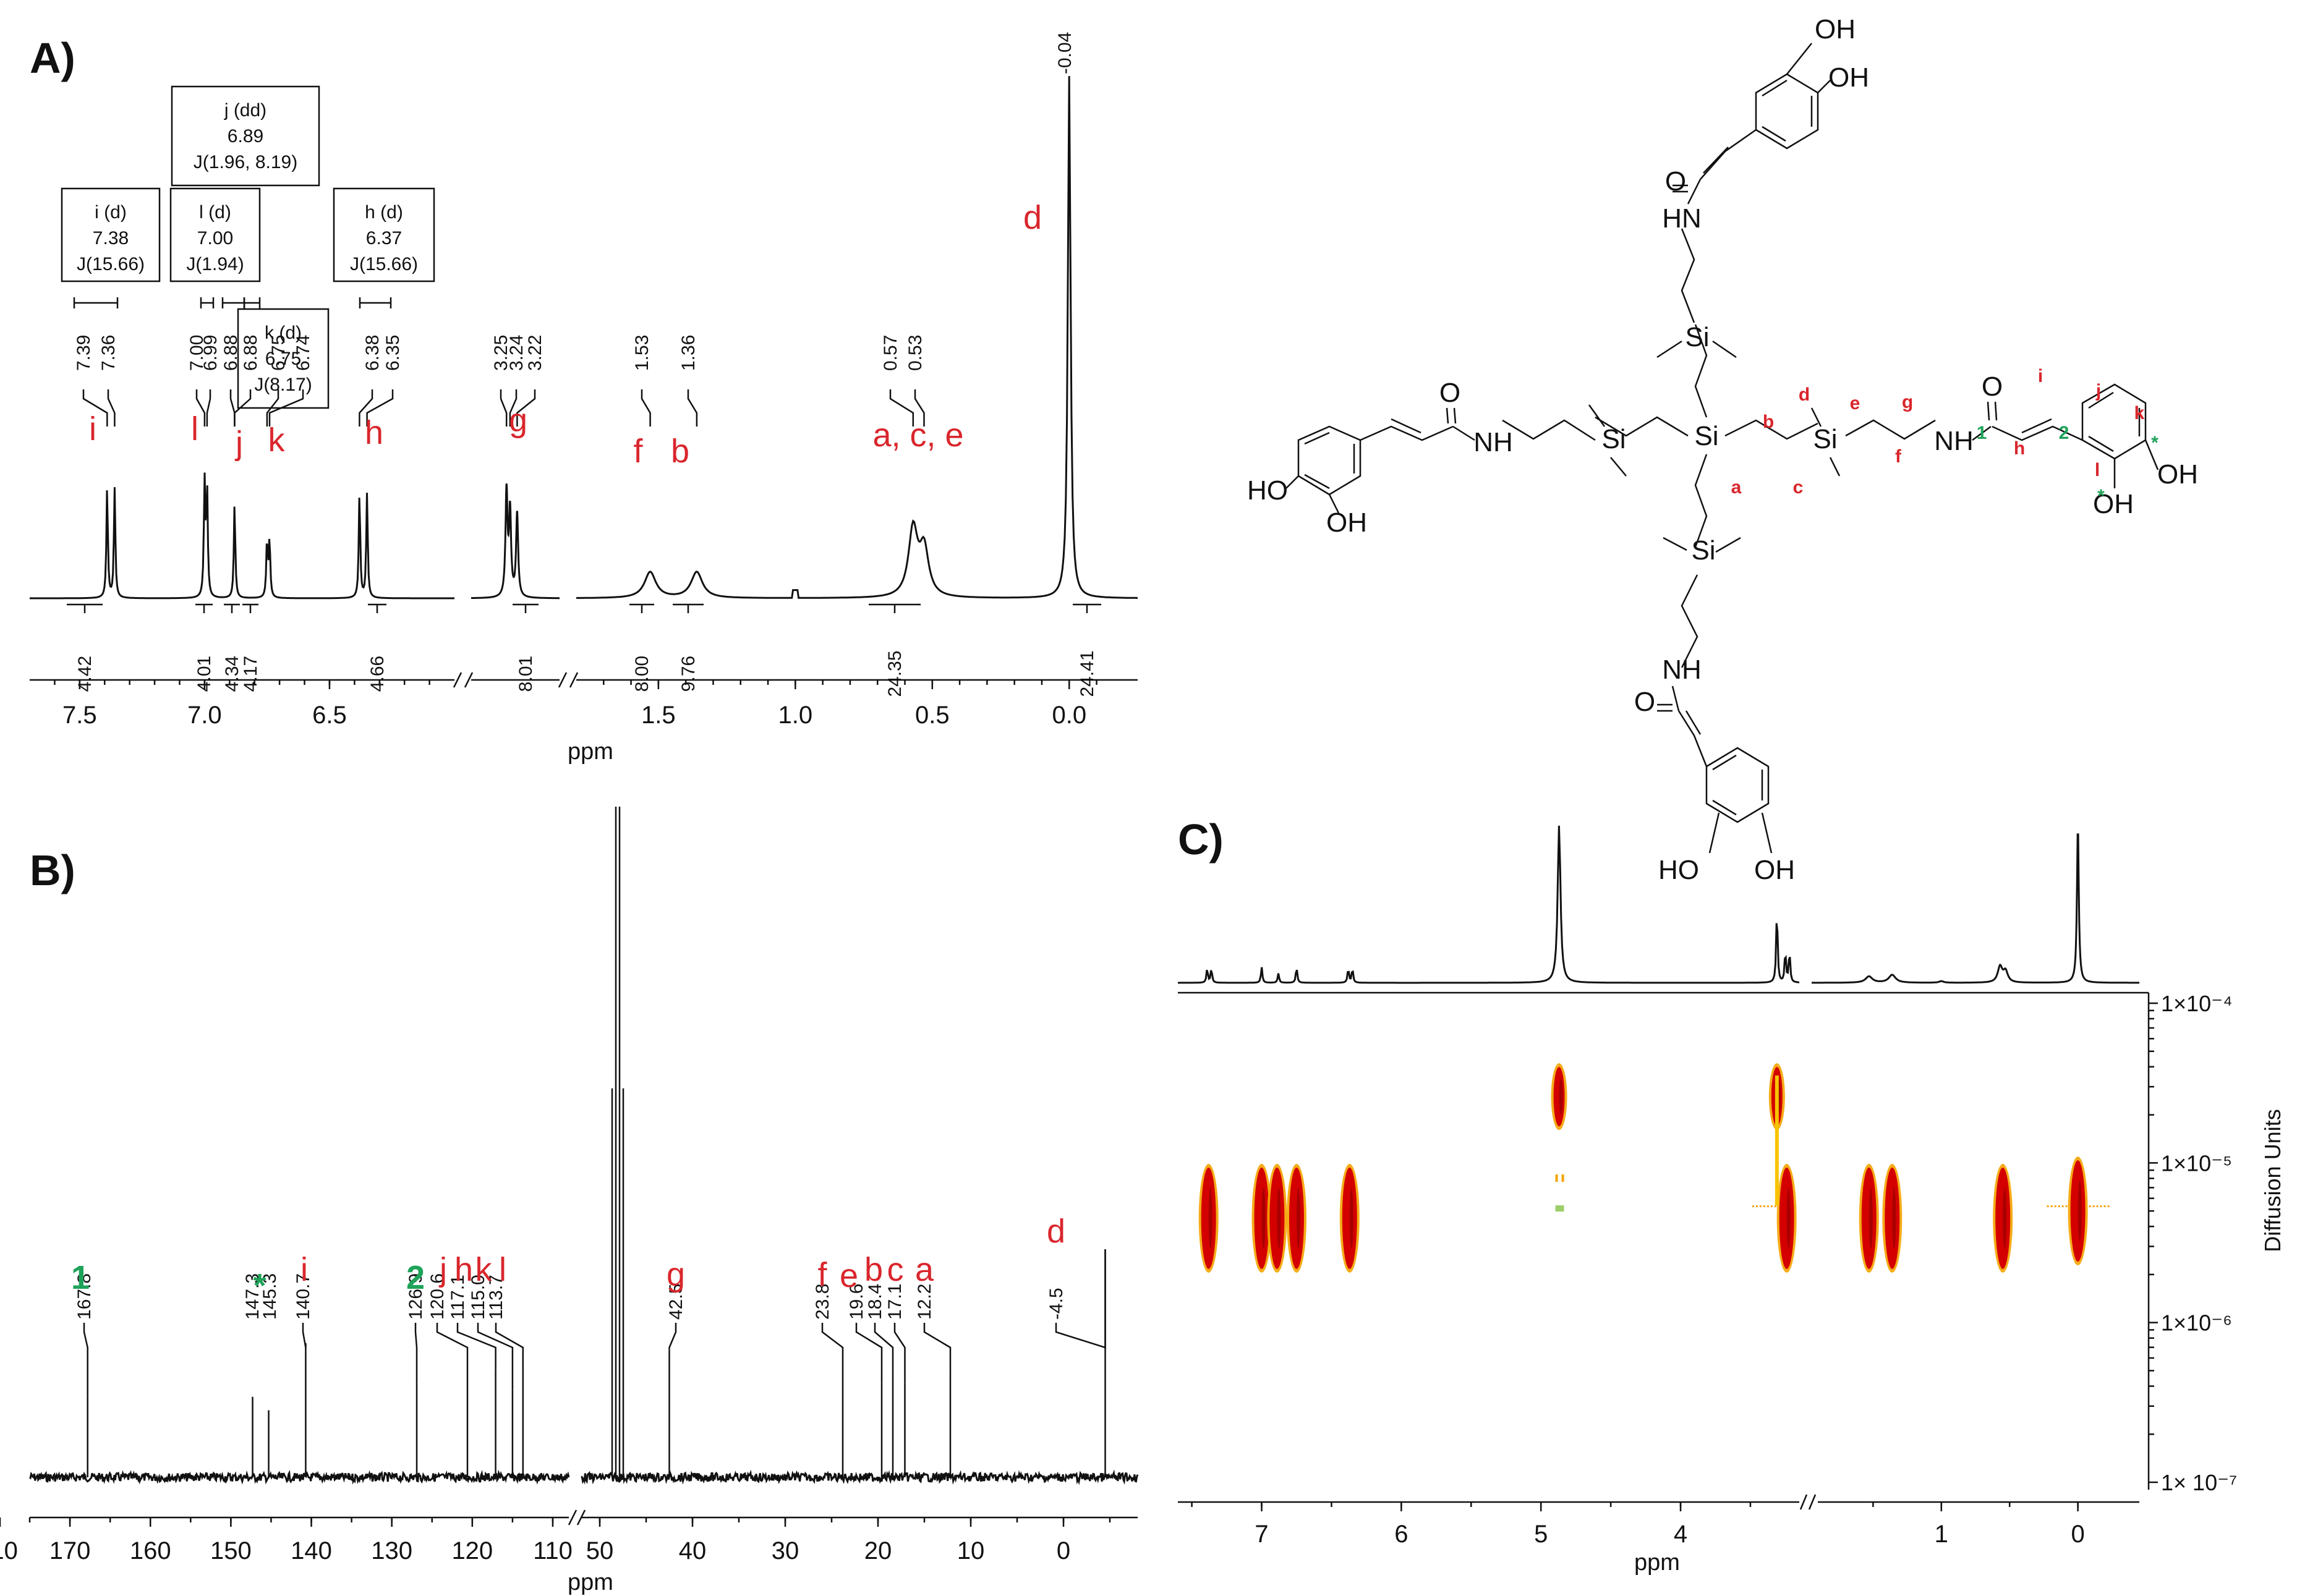  What do you see at coordinates (458, 1297) in the screenshot?
I see `peak-label: 117.1` at bounding box center [458, 1297].